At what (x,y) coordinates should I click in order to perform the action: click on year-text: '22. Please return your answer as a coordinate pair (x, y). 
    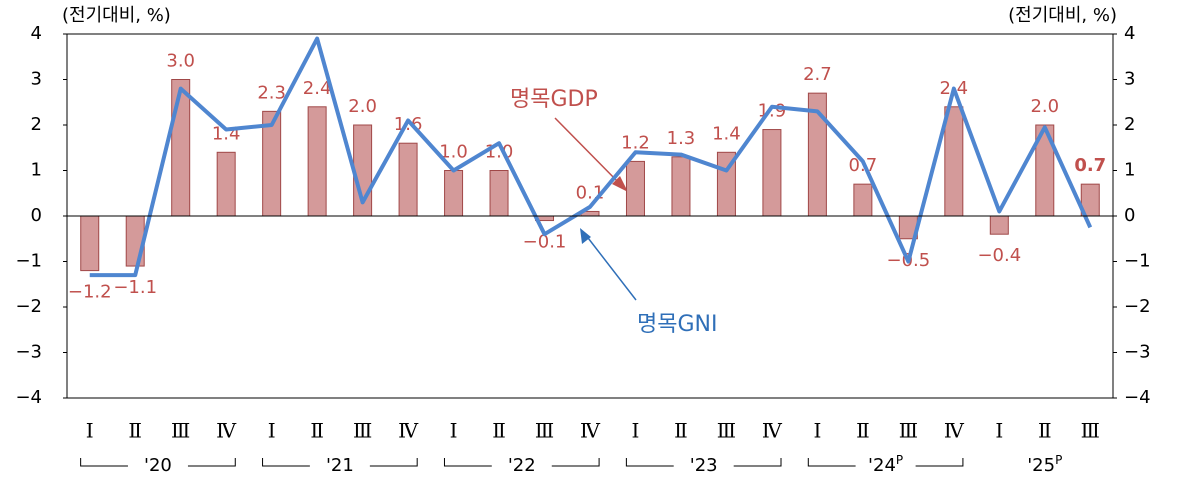
    Looking at the image, I should click on (522, 465).